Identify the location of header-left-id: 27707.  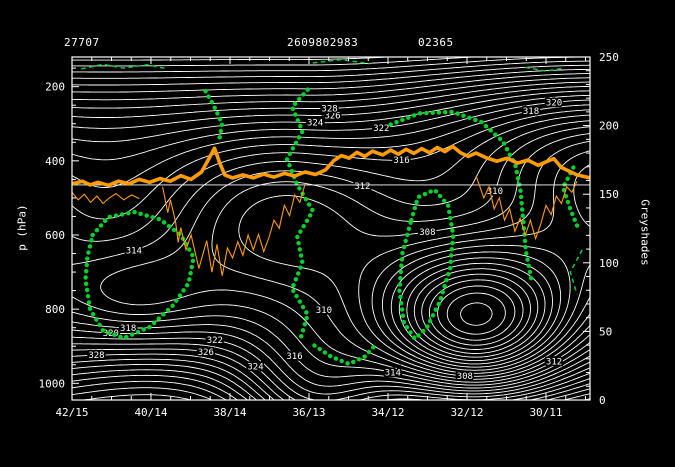
(82, 42).